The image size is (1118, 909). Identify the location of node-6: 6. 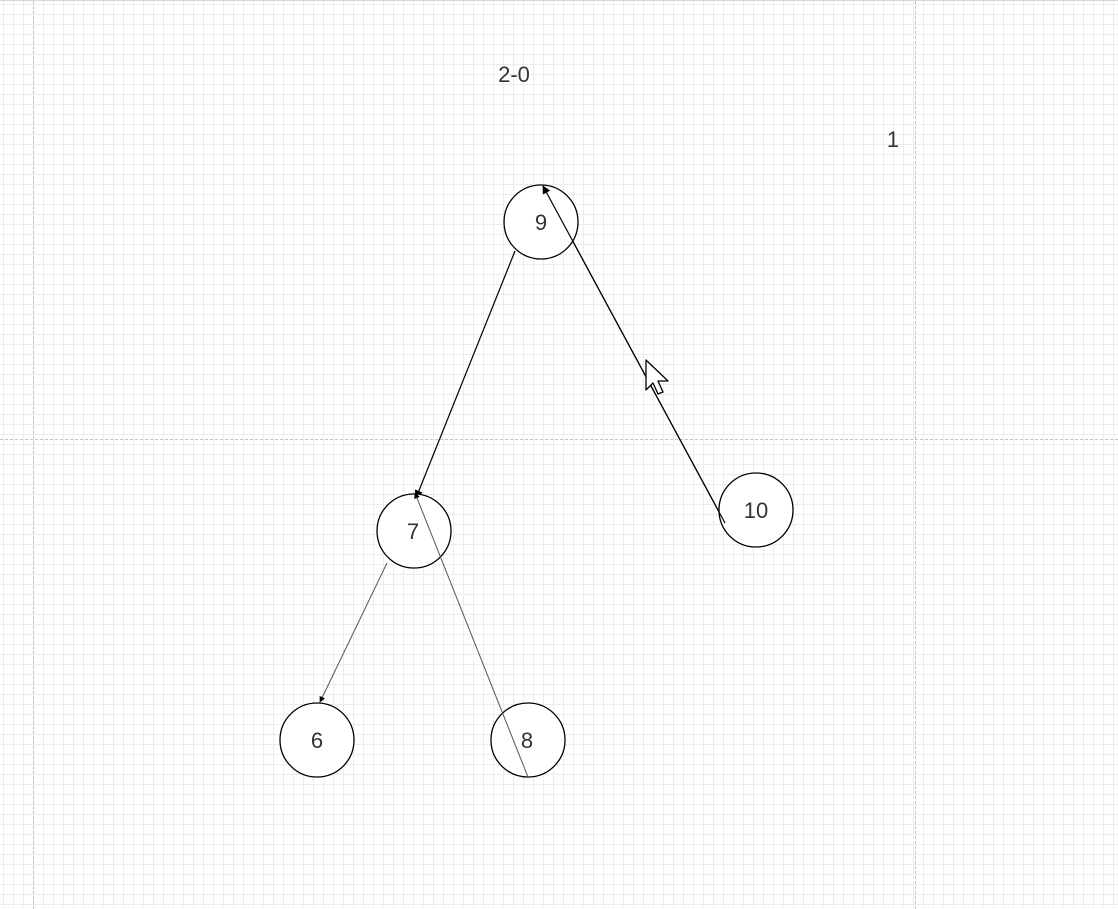
(317, 740).